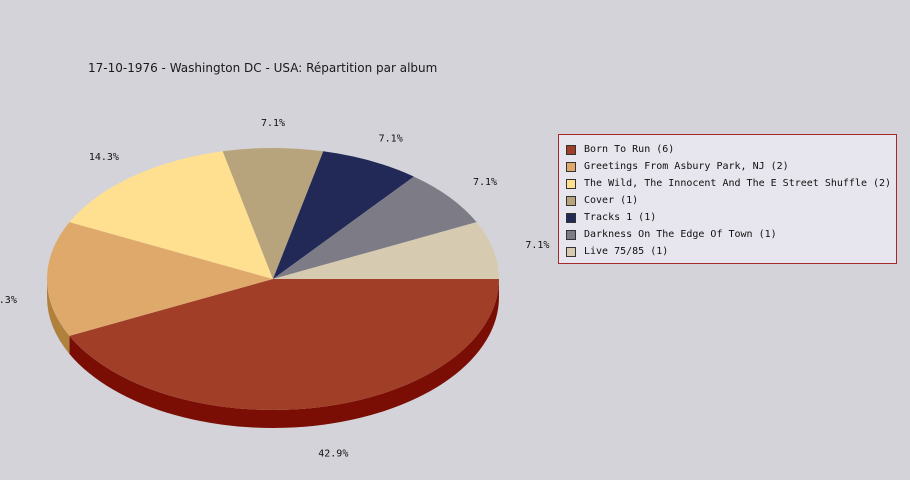 The width and height of the screenshot is (910, 480). Describe the element at coordinates (273, 123) in the screenshot. I see `pie-label-3: 7.1%` at that location.